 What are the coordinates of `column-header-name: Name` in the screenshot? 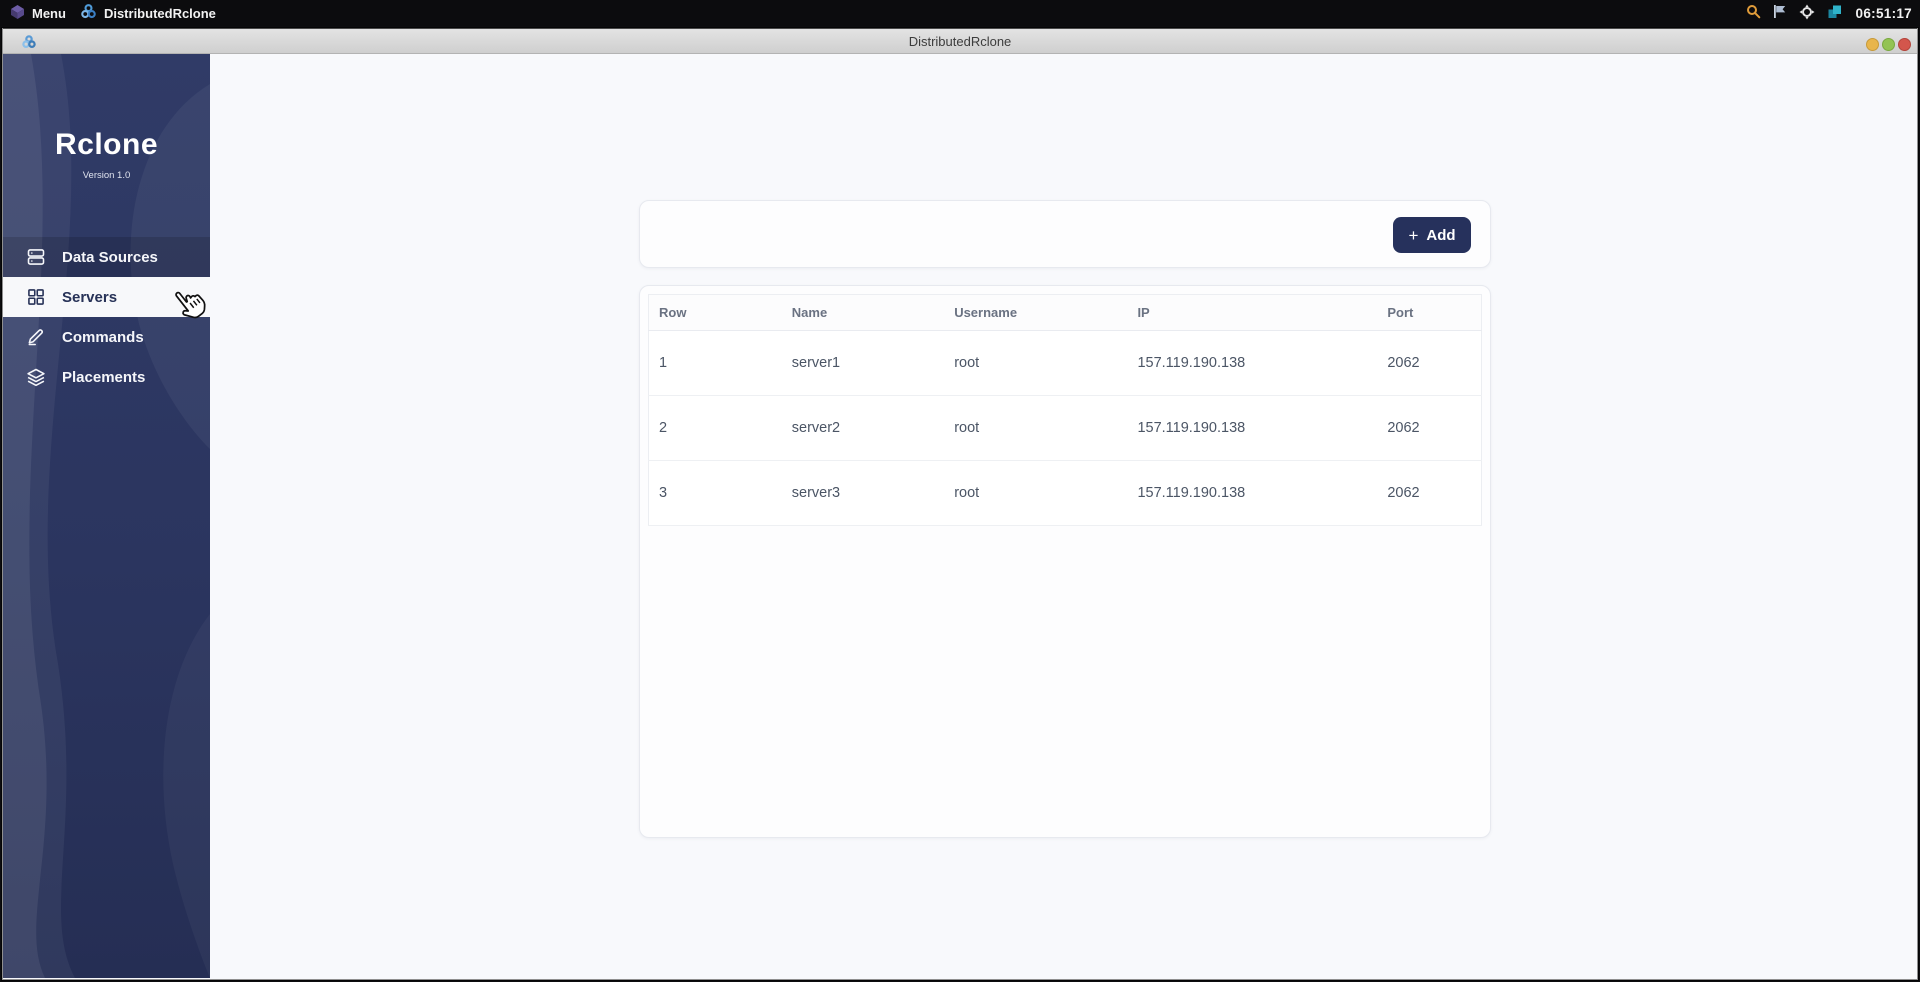 It's located at (863, 312).